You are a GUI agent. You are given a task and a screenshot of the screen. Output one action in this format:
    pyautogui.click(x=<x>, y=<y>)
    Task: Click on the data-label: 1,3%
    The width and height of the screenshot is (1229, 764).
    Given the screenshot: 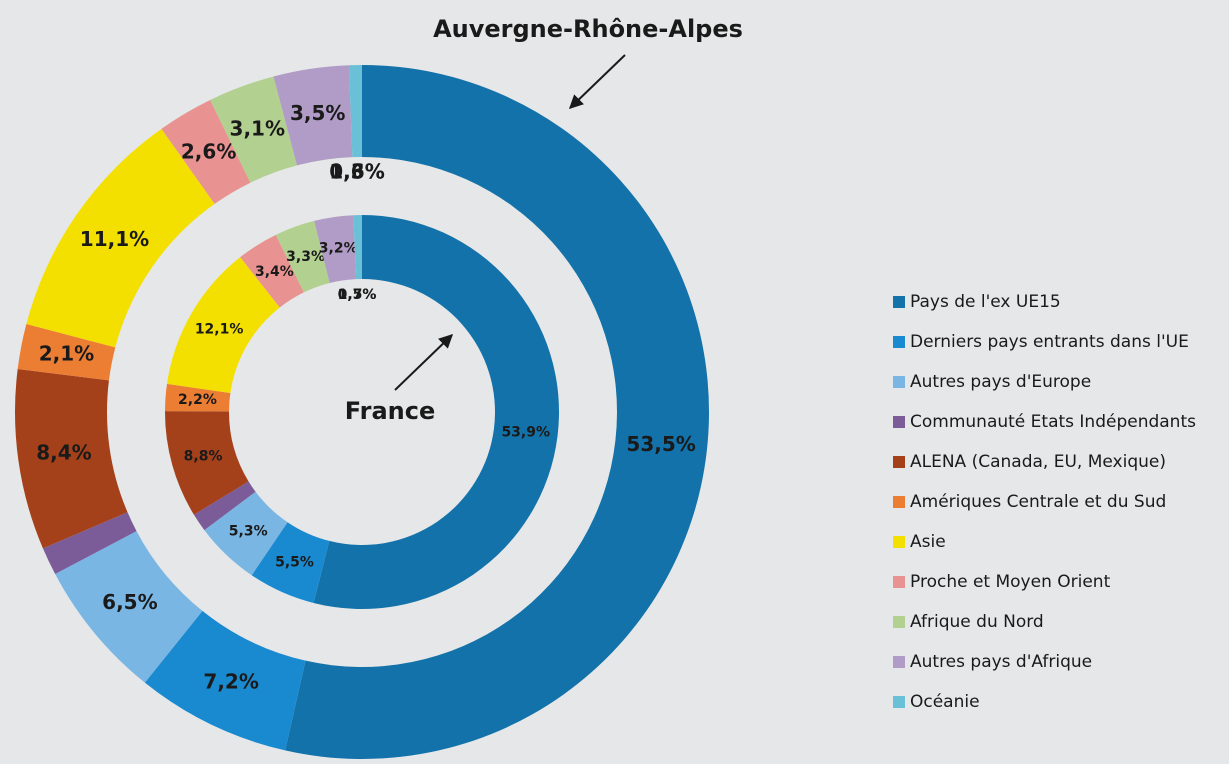 What is the action you would take?
    pyautogui.click(x=356, y=172)
    